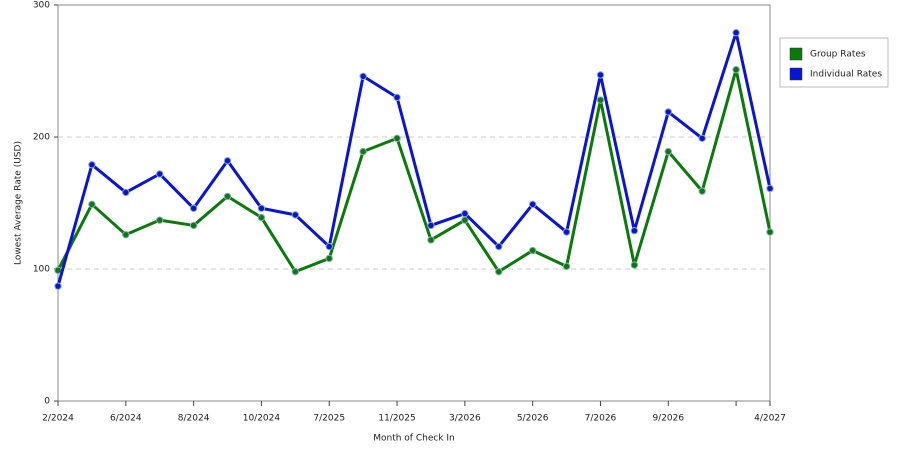  I want to click on y-tick-label: 0, so click(47, 402).